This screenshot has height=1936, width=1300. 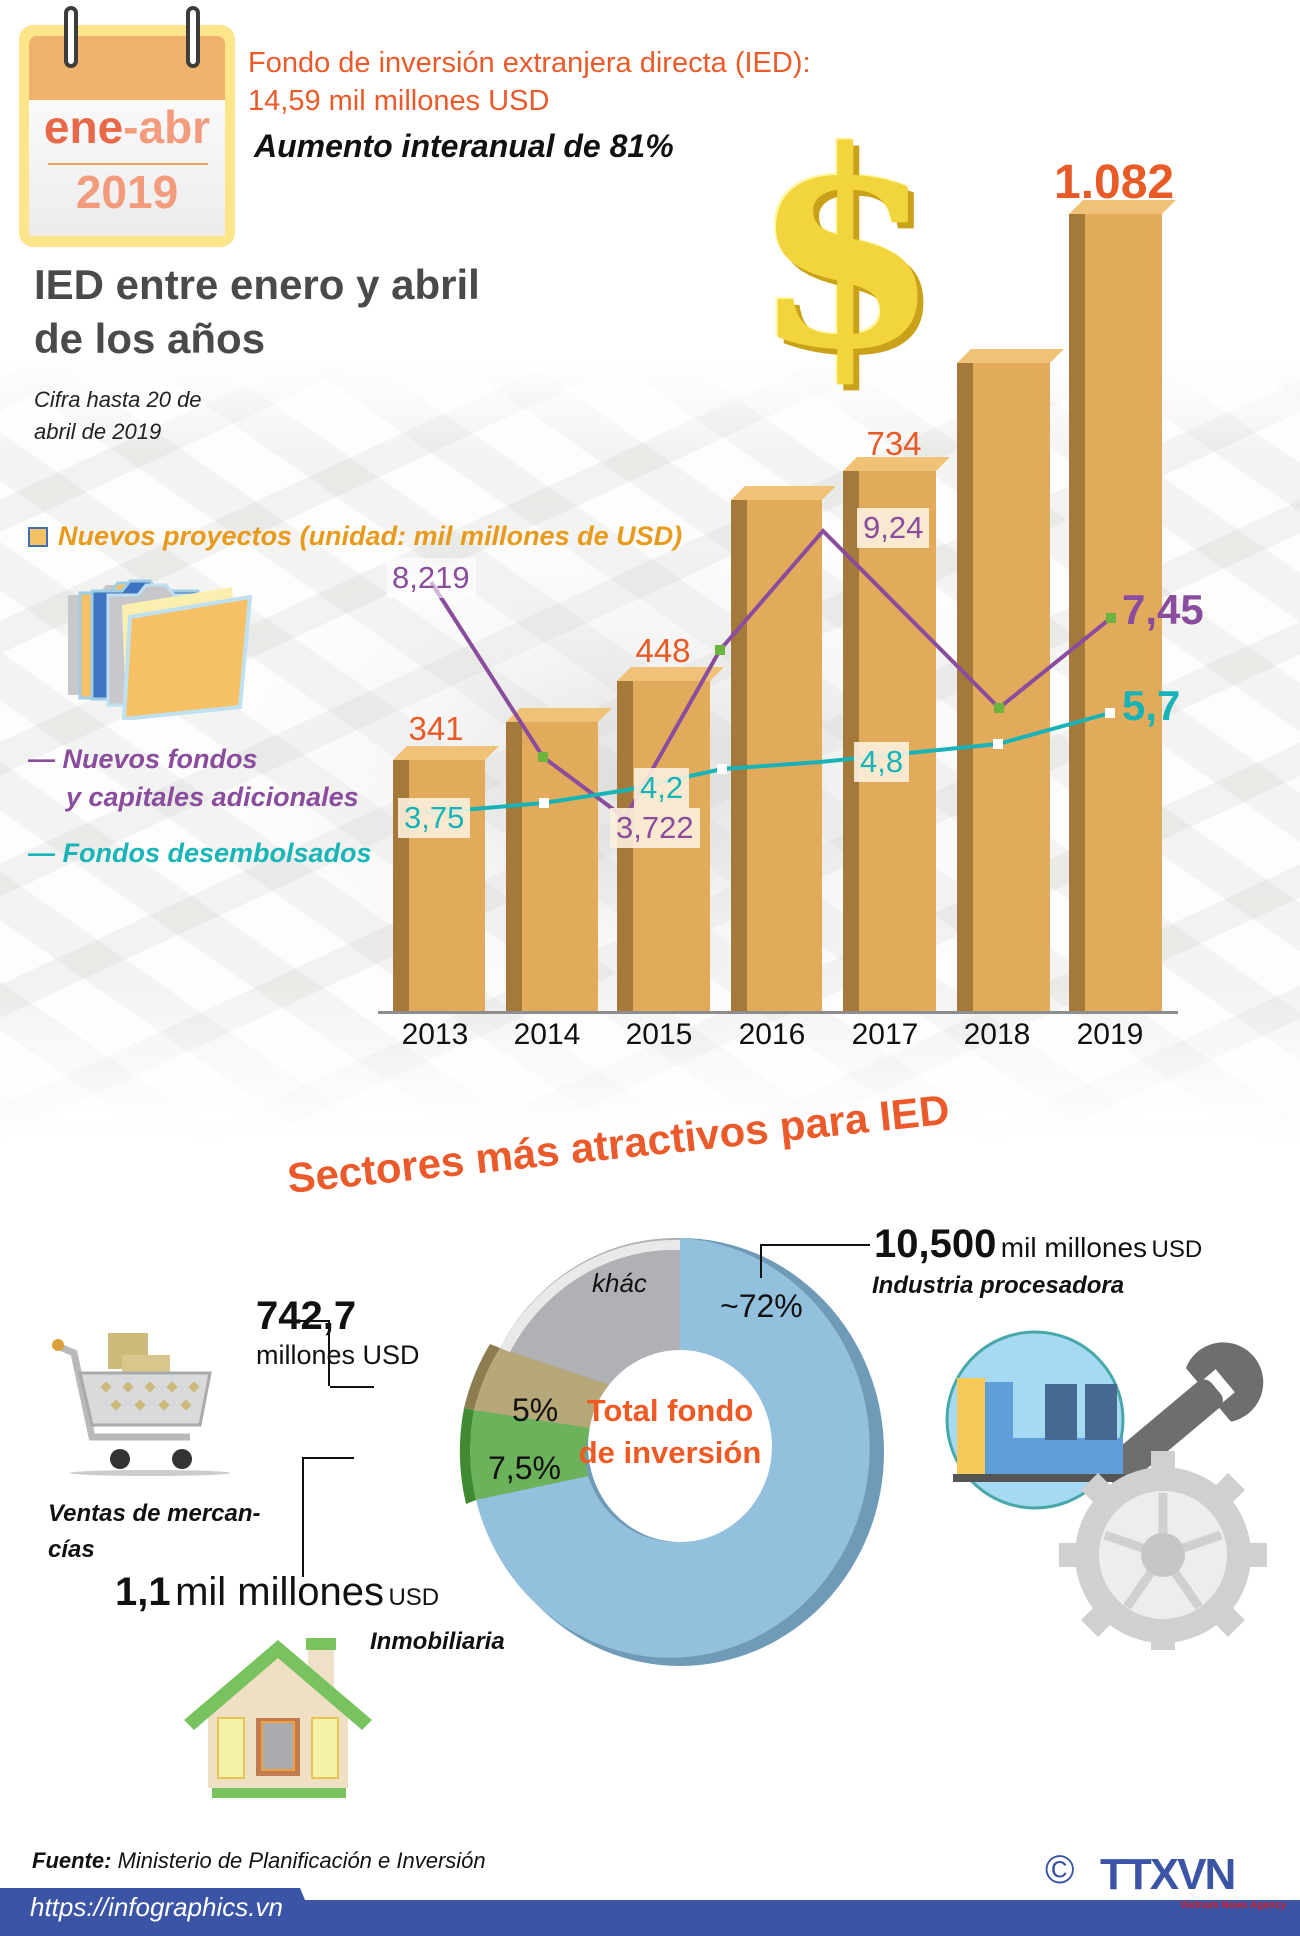 I want to click on teal-label-2013: 3,75, so click(x=434, y=818).